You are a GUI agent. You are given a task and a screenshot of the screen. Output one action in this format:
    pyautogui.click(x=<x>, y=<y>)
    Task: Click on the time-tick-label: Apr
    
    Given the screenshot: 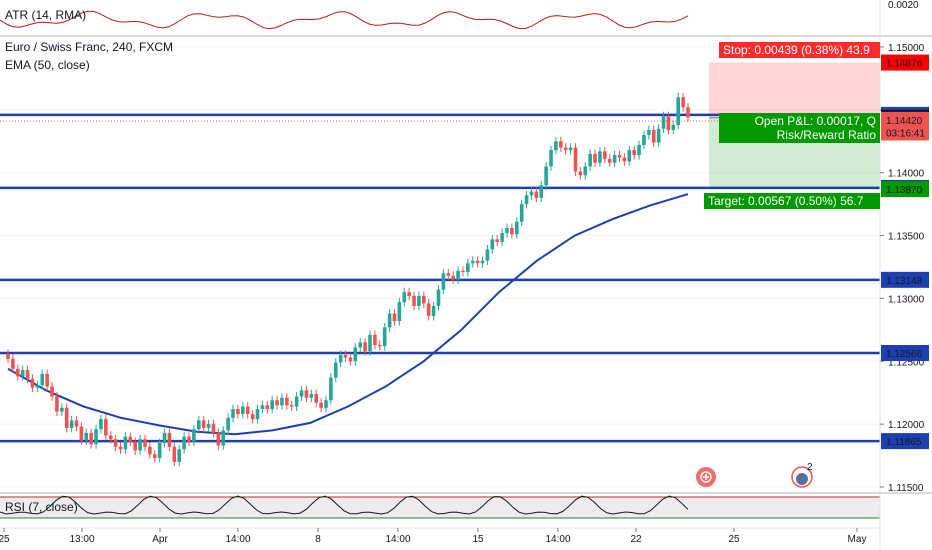 What is the action you would take?
    pyautogui.click(x=160, y=539)
    